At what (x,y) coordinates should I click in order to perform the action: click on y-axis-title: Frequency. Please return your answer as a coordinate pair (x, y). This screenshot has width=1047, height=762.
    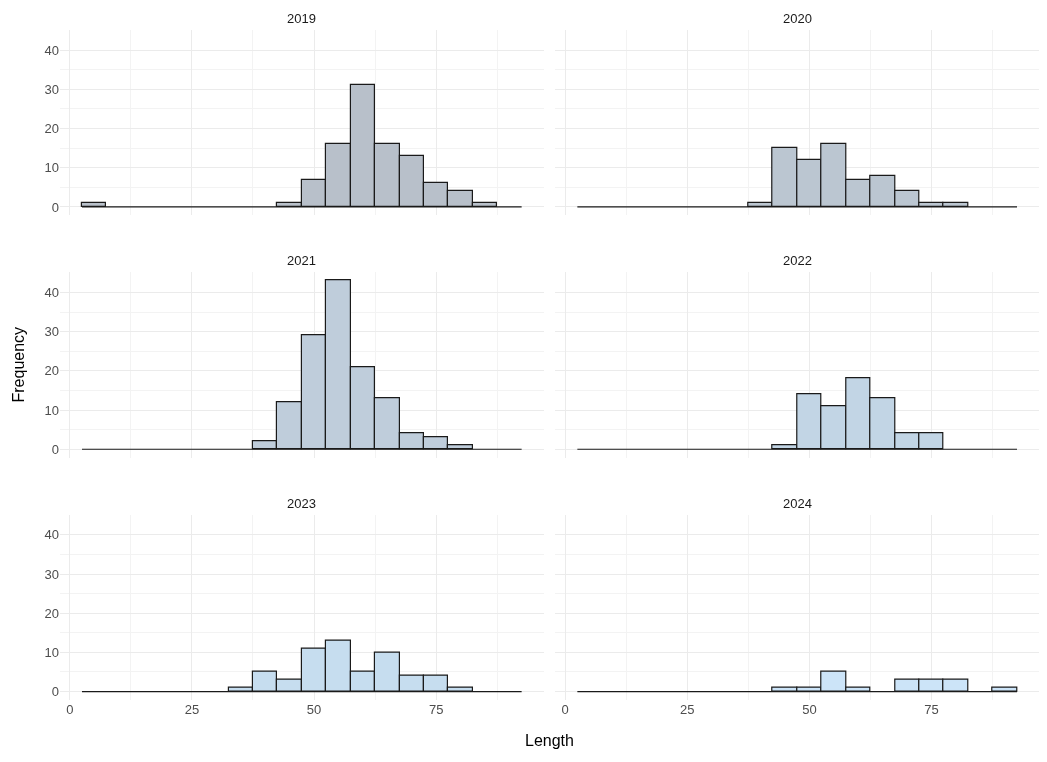
    Looking at the image, I should click on (18, 364).